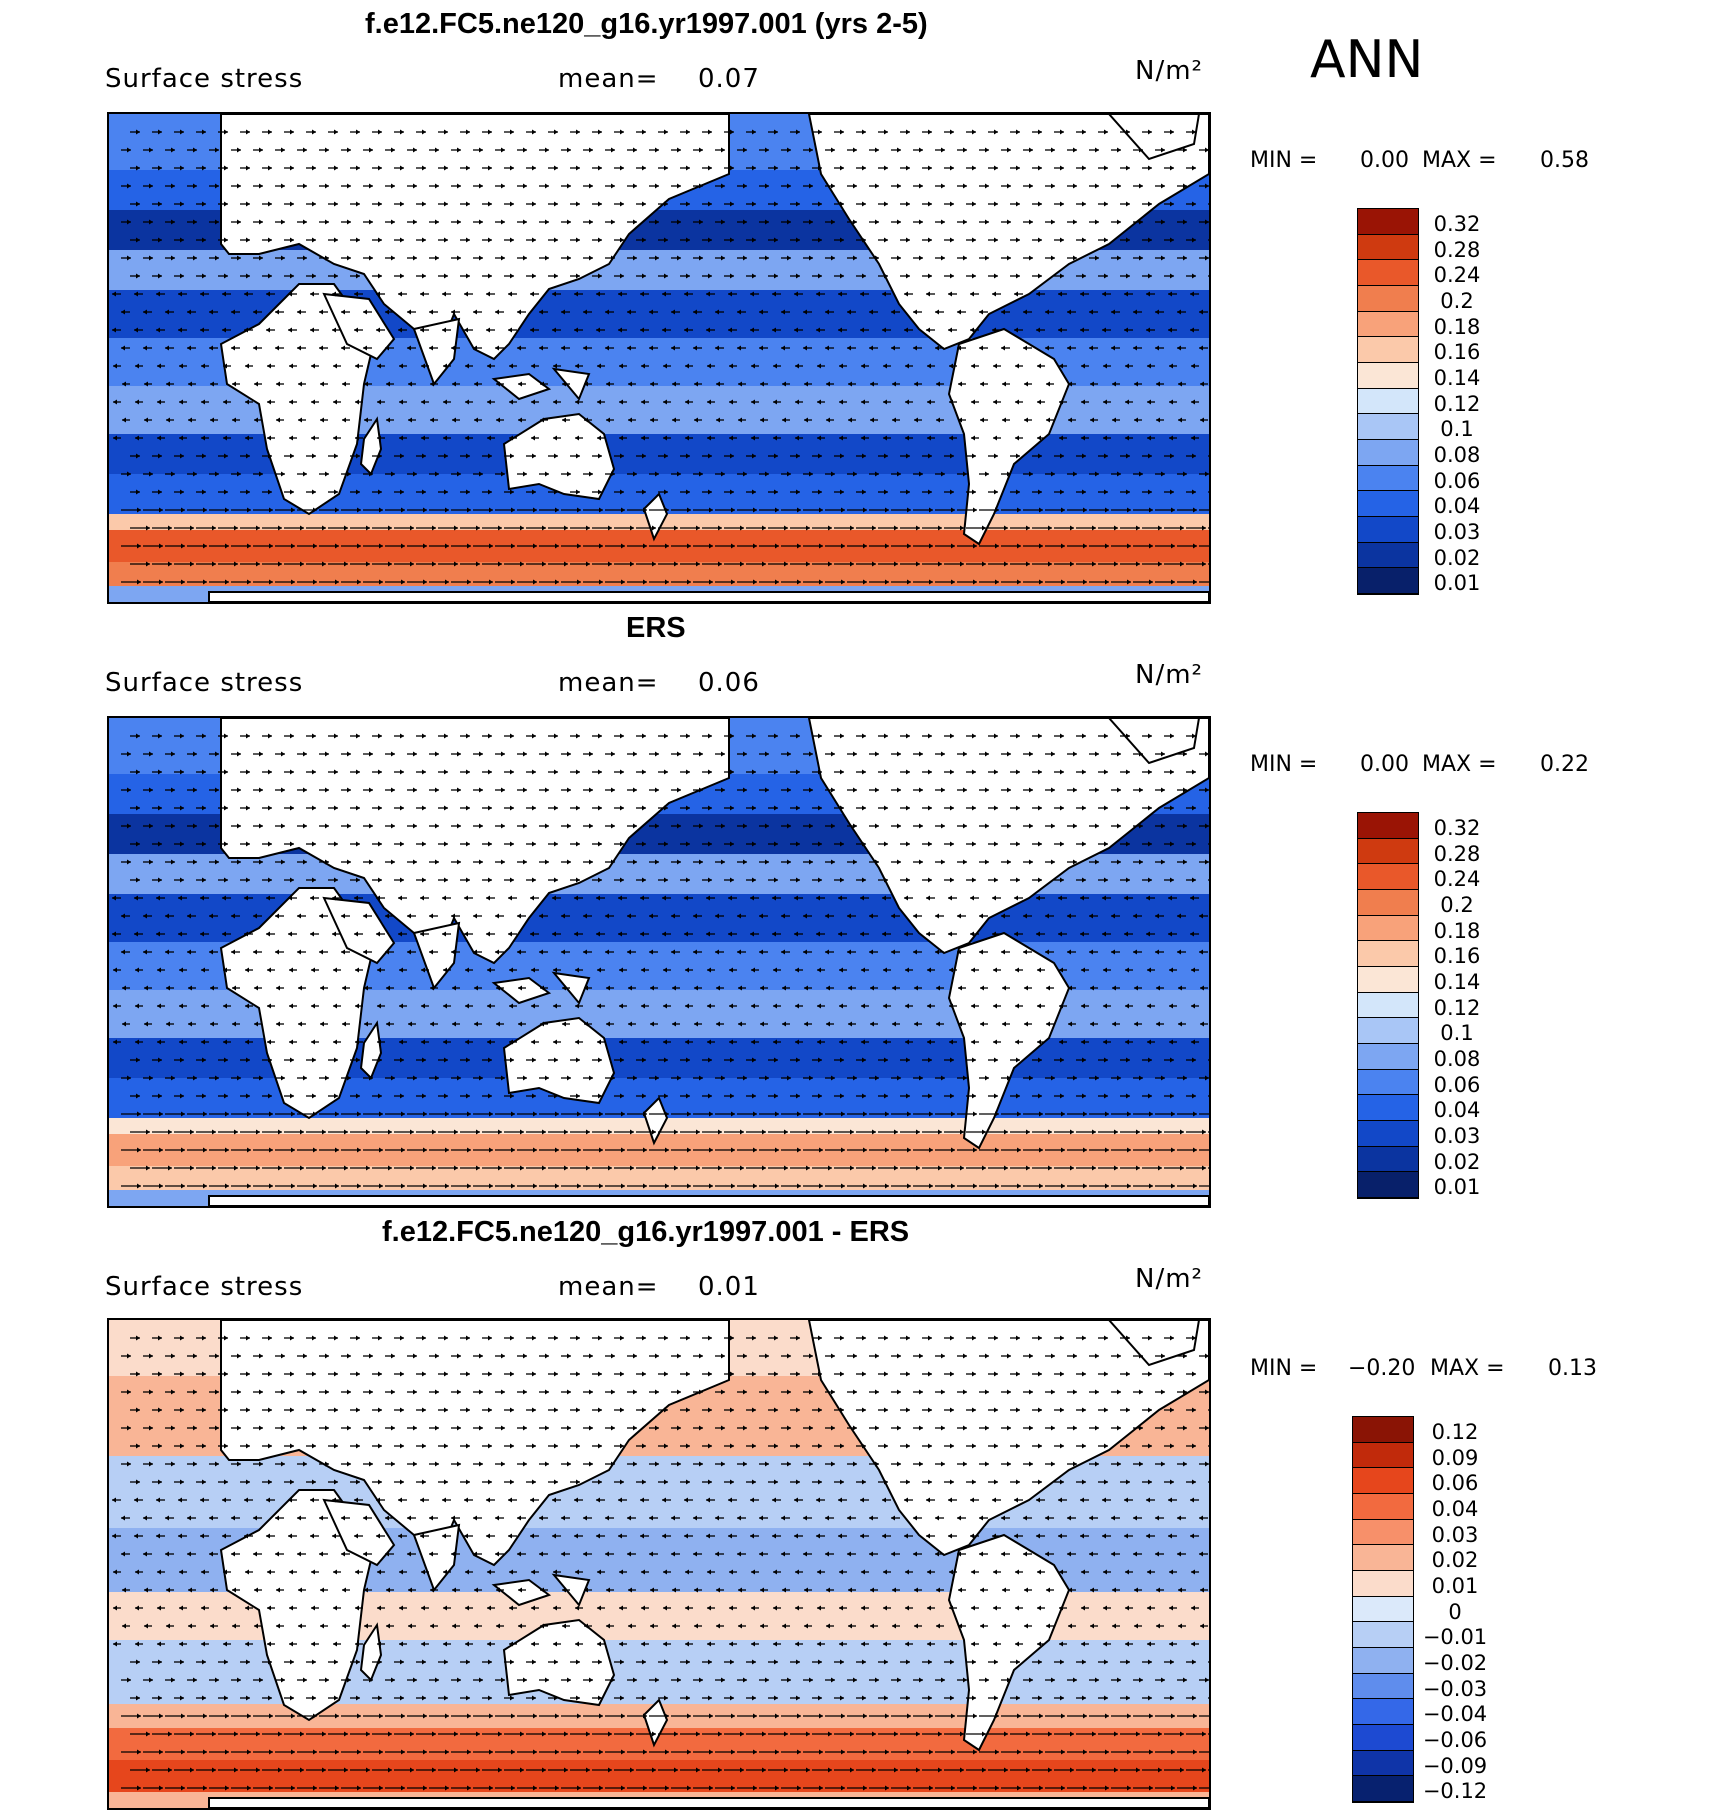 The image size is (1710, 1815). Describe the element at coordinates (1457, 930) in the screenshot. I see `colorbar-label: 0.18` at that location.